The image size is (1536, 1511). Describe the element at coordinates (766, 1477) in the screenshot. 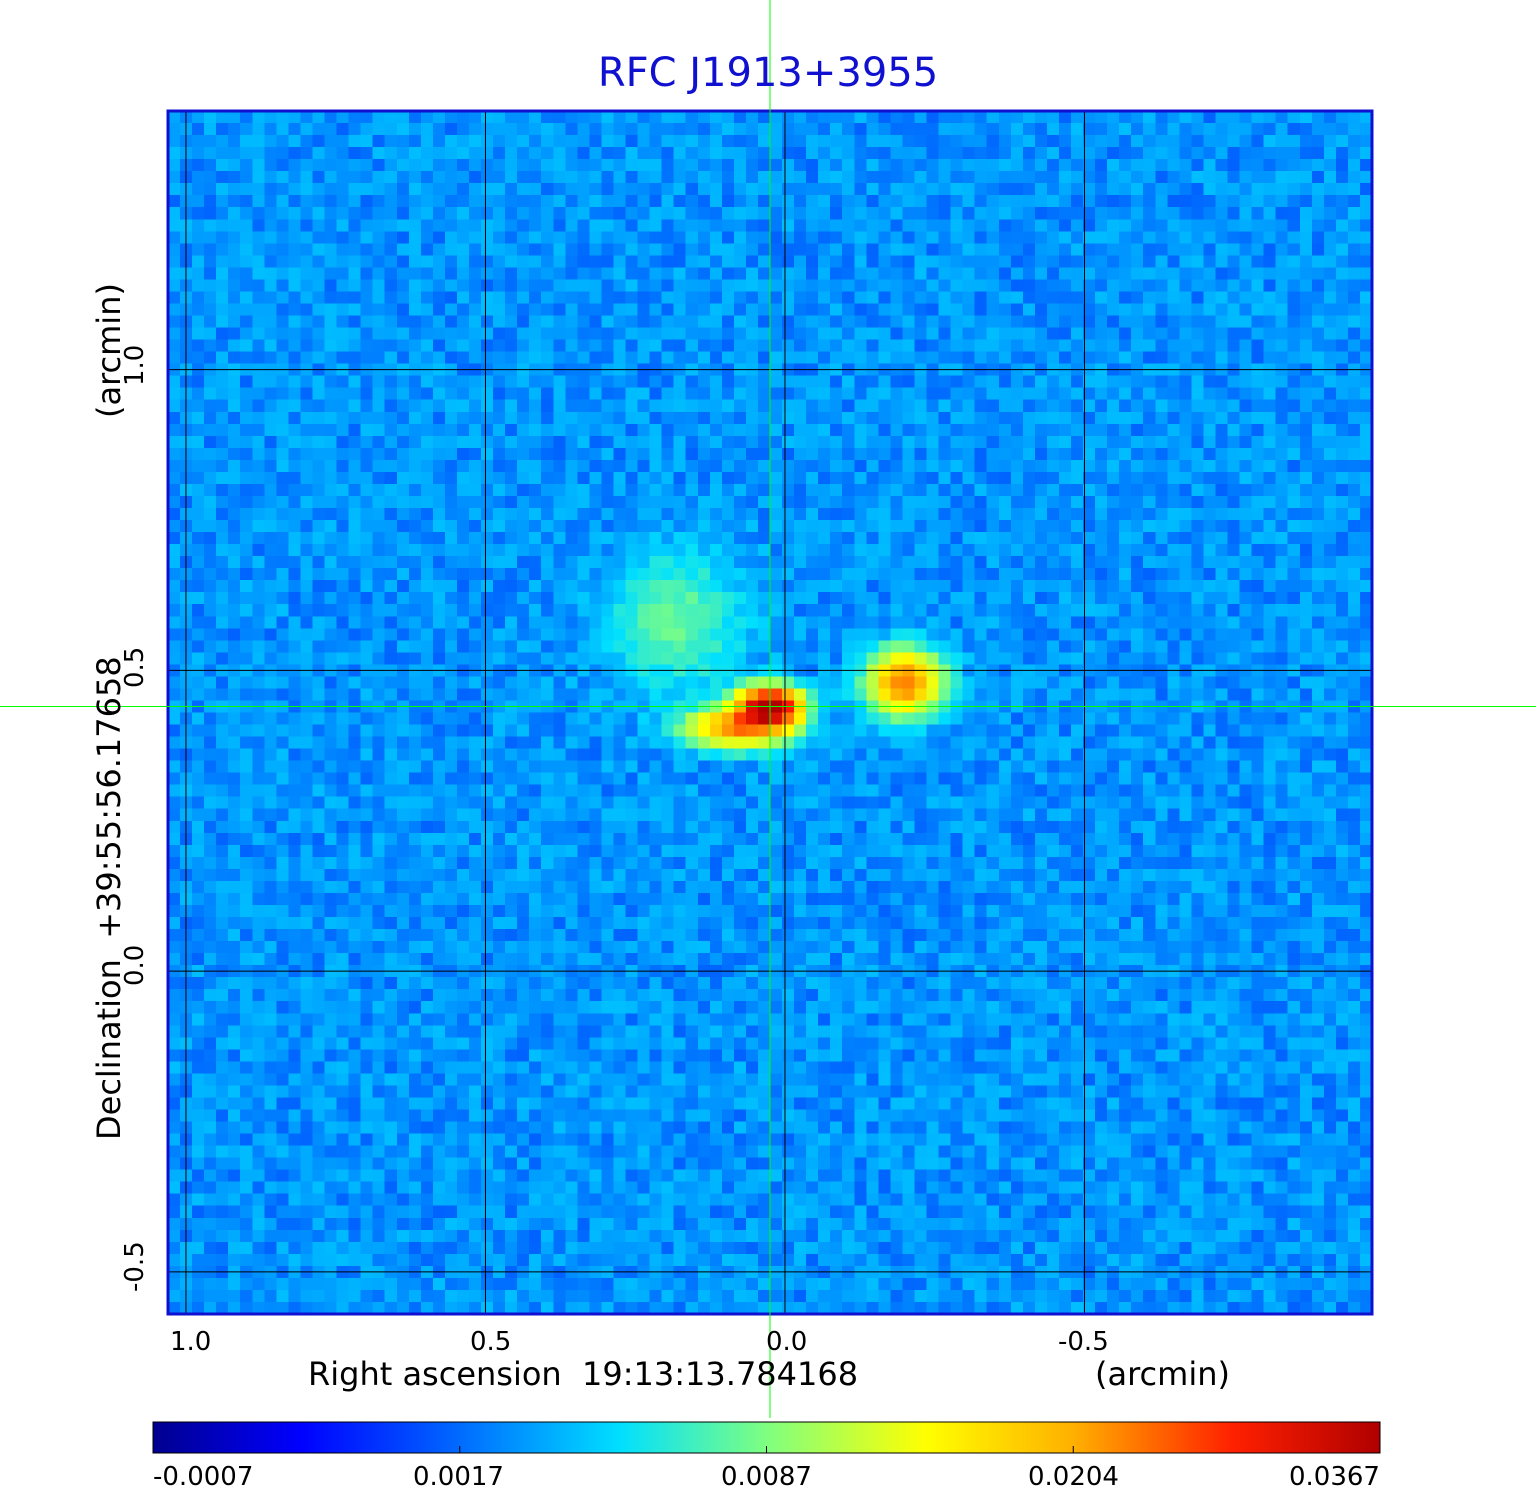

I see `colorbar-tick-label: 0.0087` at that location.